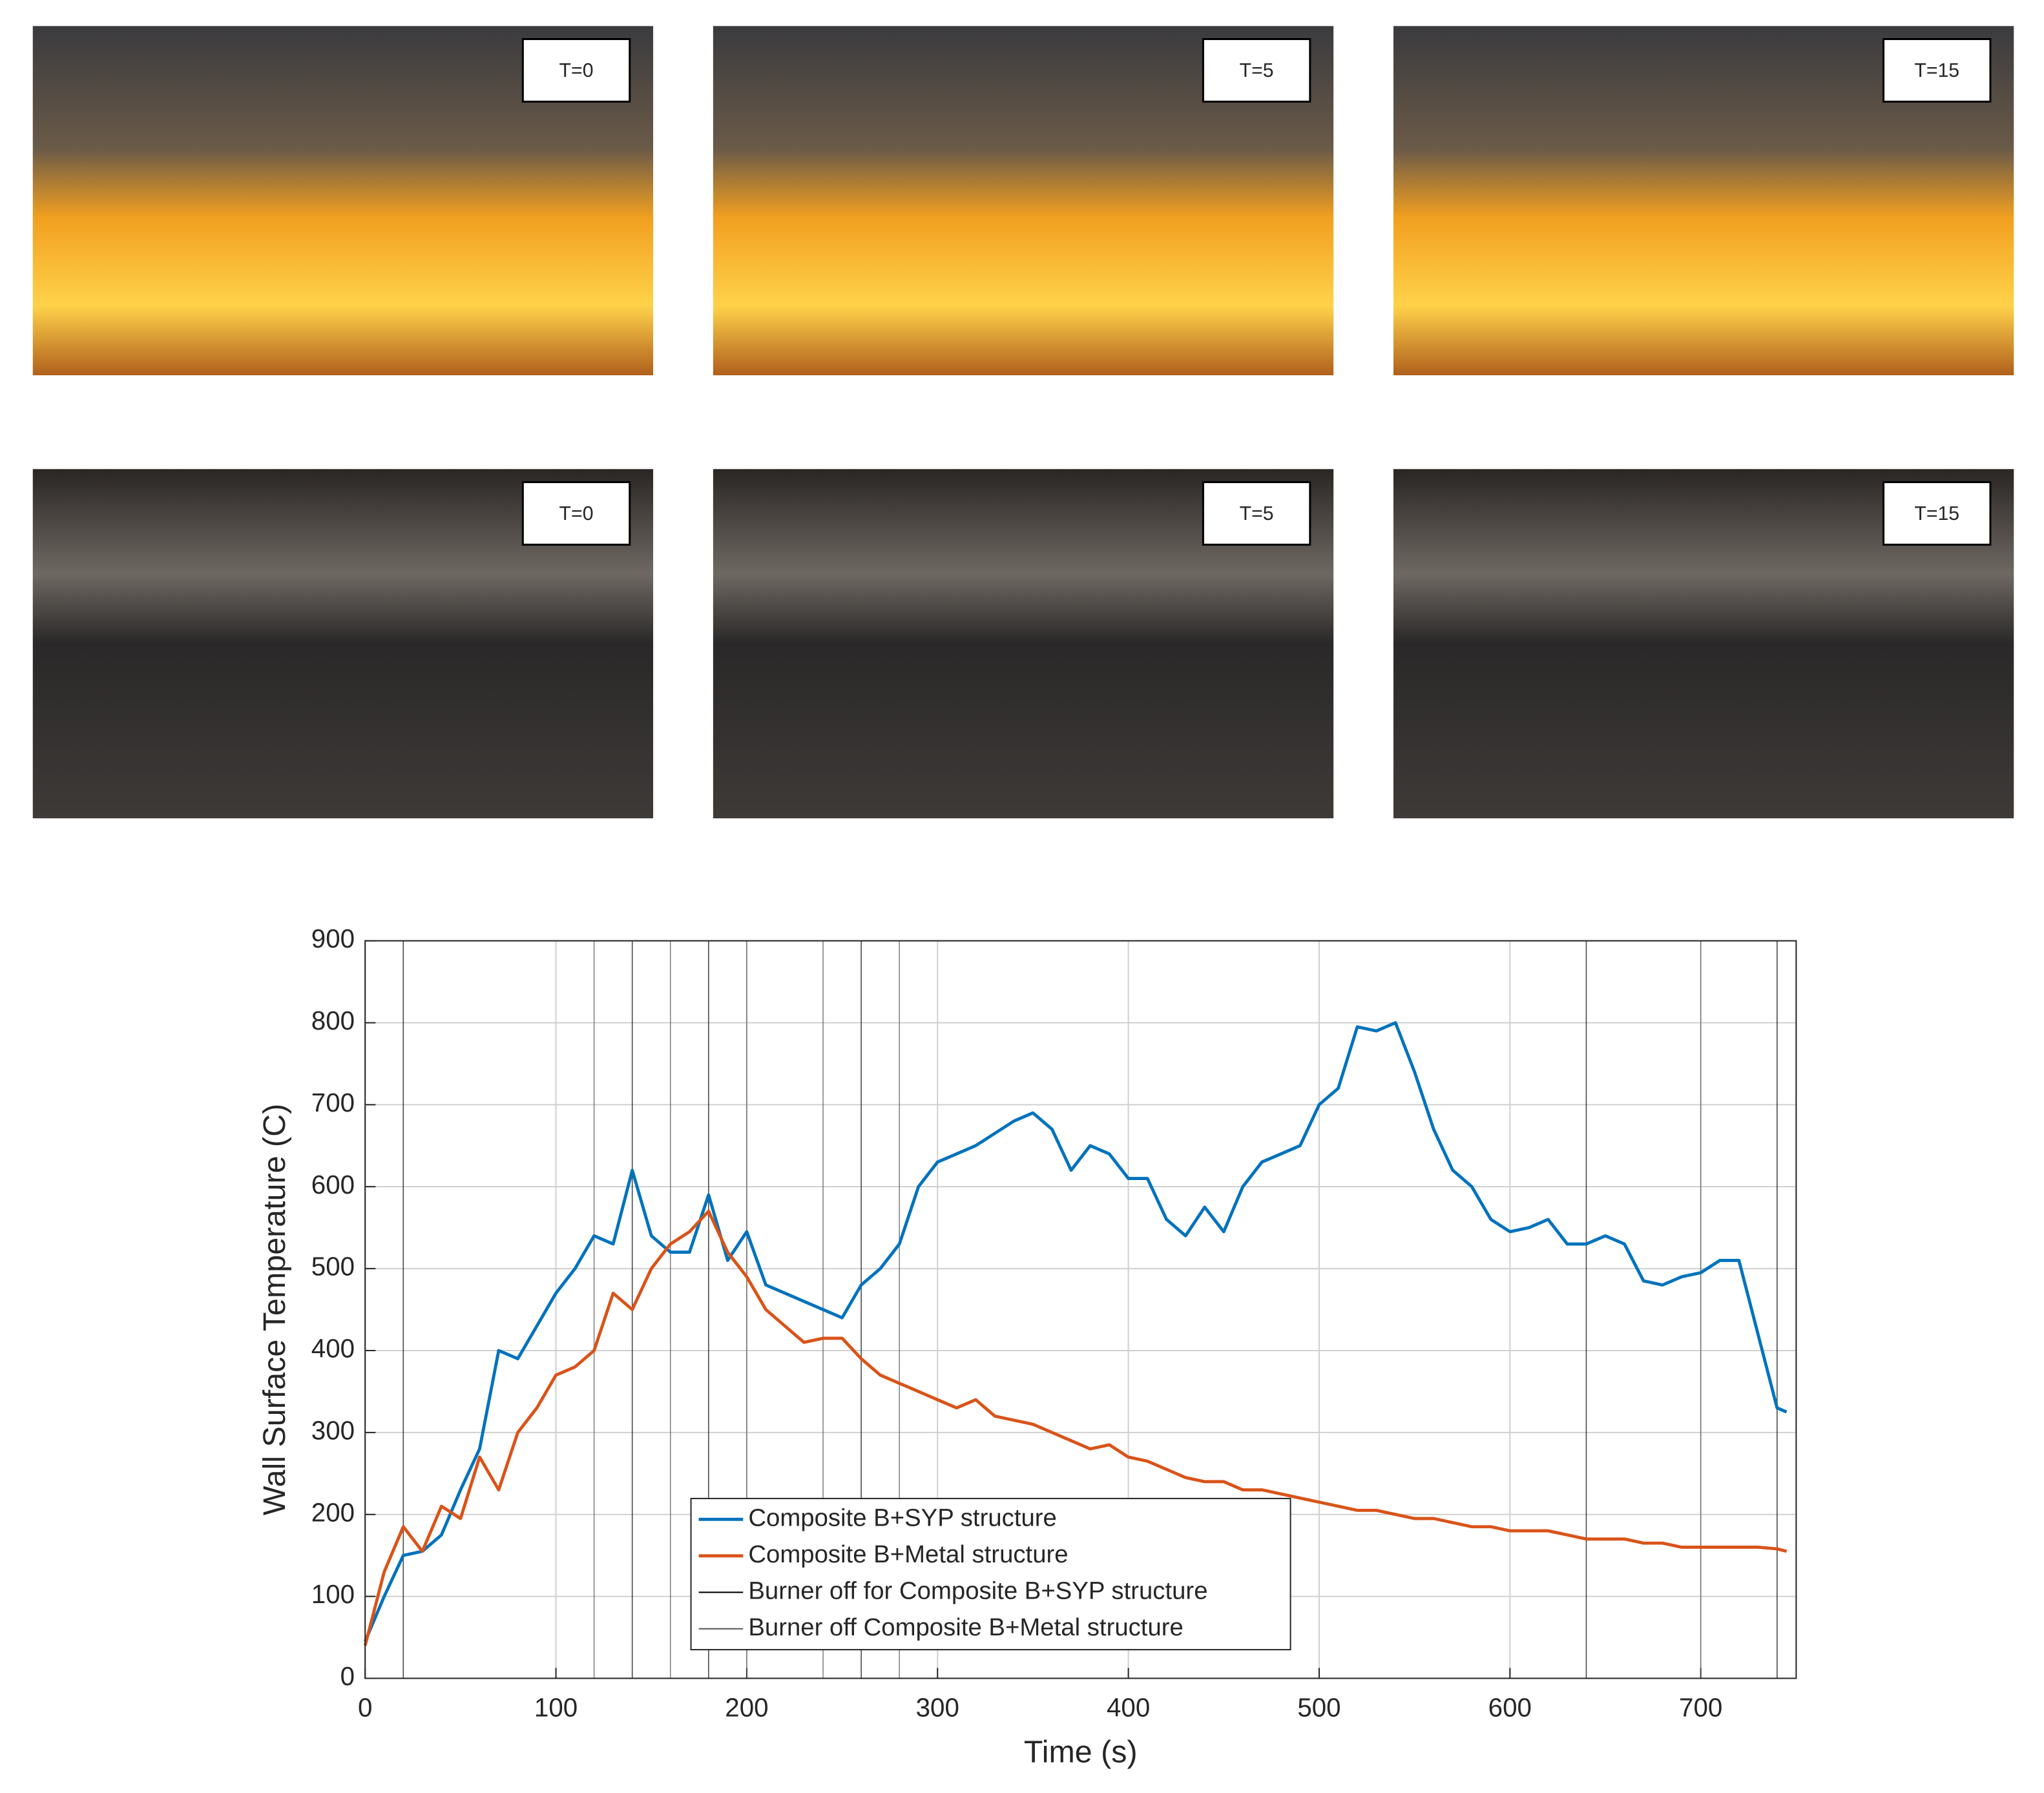  Describe the element at coordinates (333, 1184) in the screenshot. I see `y-tick-label: 600` at that location.